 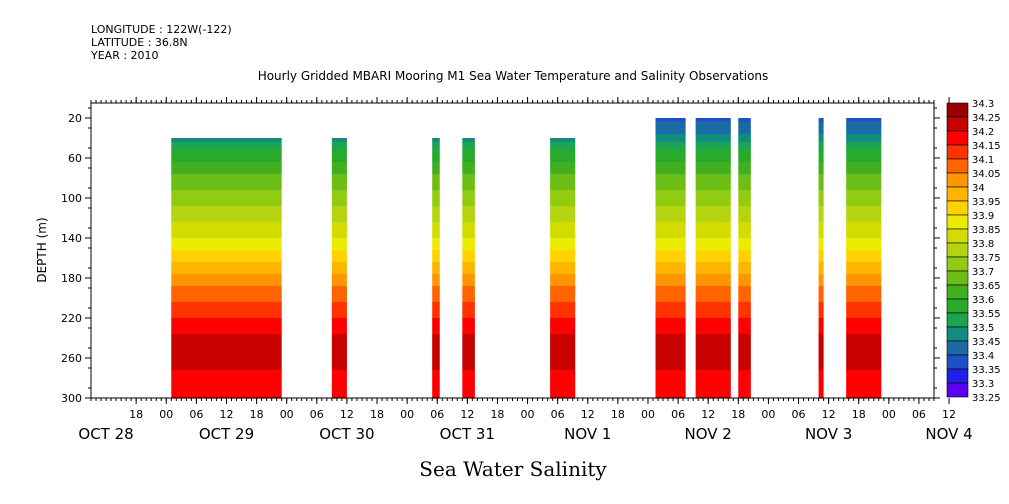 What do you see at coordinates (226, 434) in the screenshot?
I see `x-date-label: OCT 29` at bounding box center [226, 434].